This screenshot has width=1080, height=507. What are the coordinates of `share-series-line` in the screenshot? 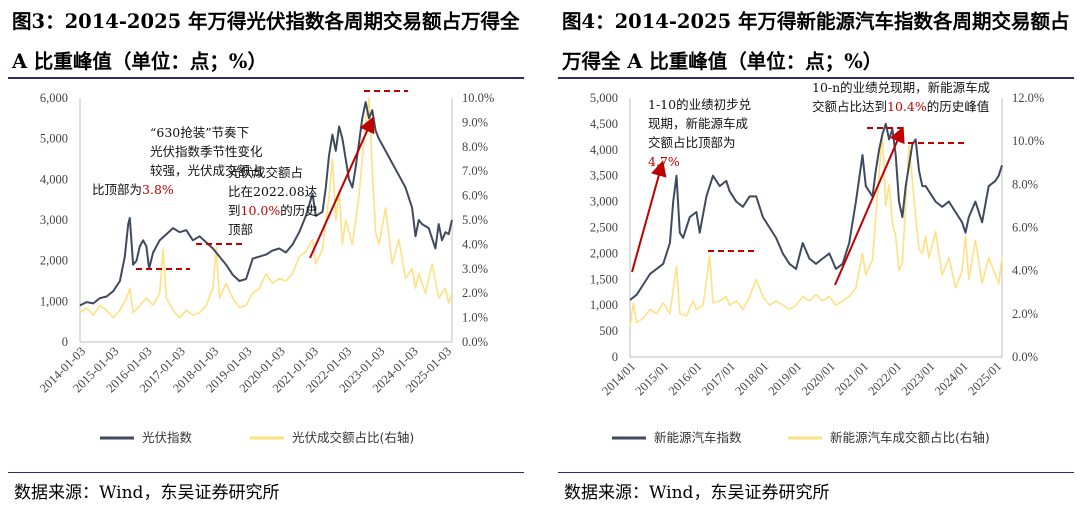 It's located at (816, 229).